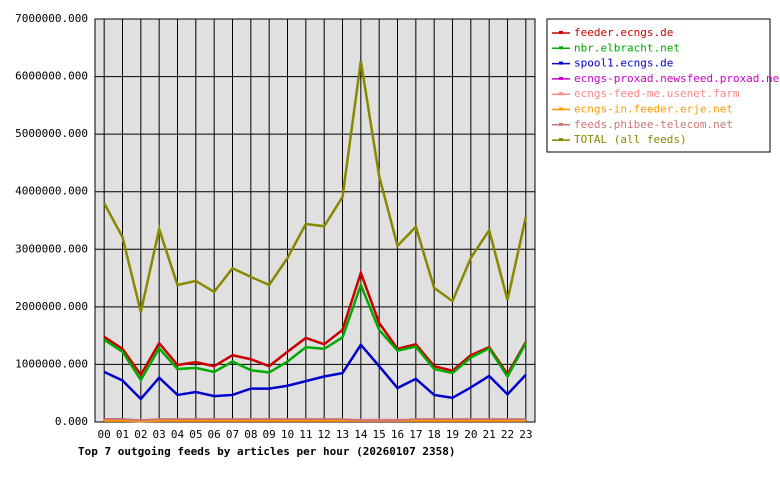 This screenshot has height=480, width=780. I want to click on y-tick-label: 3000000.000, so click(51, 248).